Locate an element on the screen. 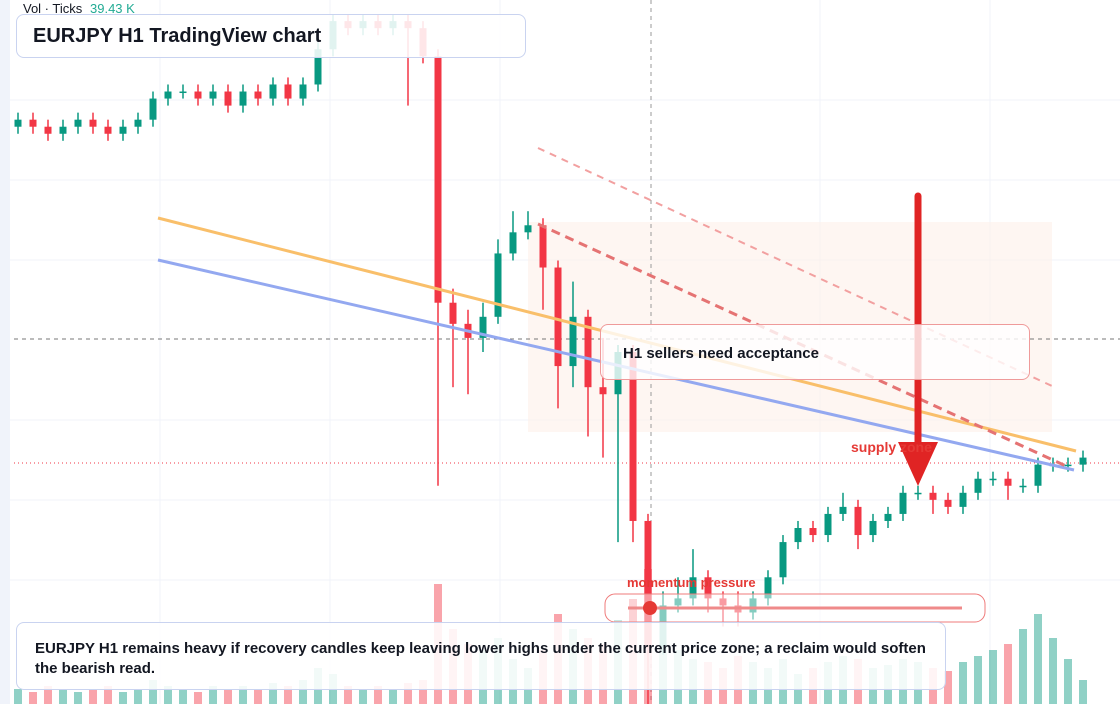 The image size is (1120, 704). annotation-box: H1 sellers need acceptance is located at coordinates (815, 352).